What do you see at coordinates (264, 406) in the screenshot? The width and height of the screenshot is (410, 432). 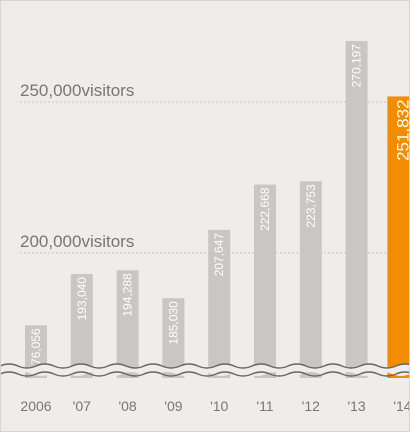 I see `x-tick-label: '11` at bounding box center [264, 406].